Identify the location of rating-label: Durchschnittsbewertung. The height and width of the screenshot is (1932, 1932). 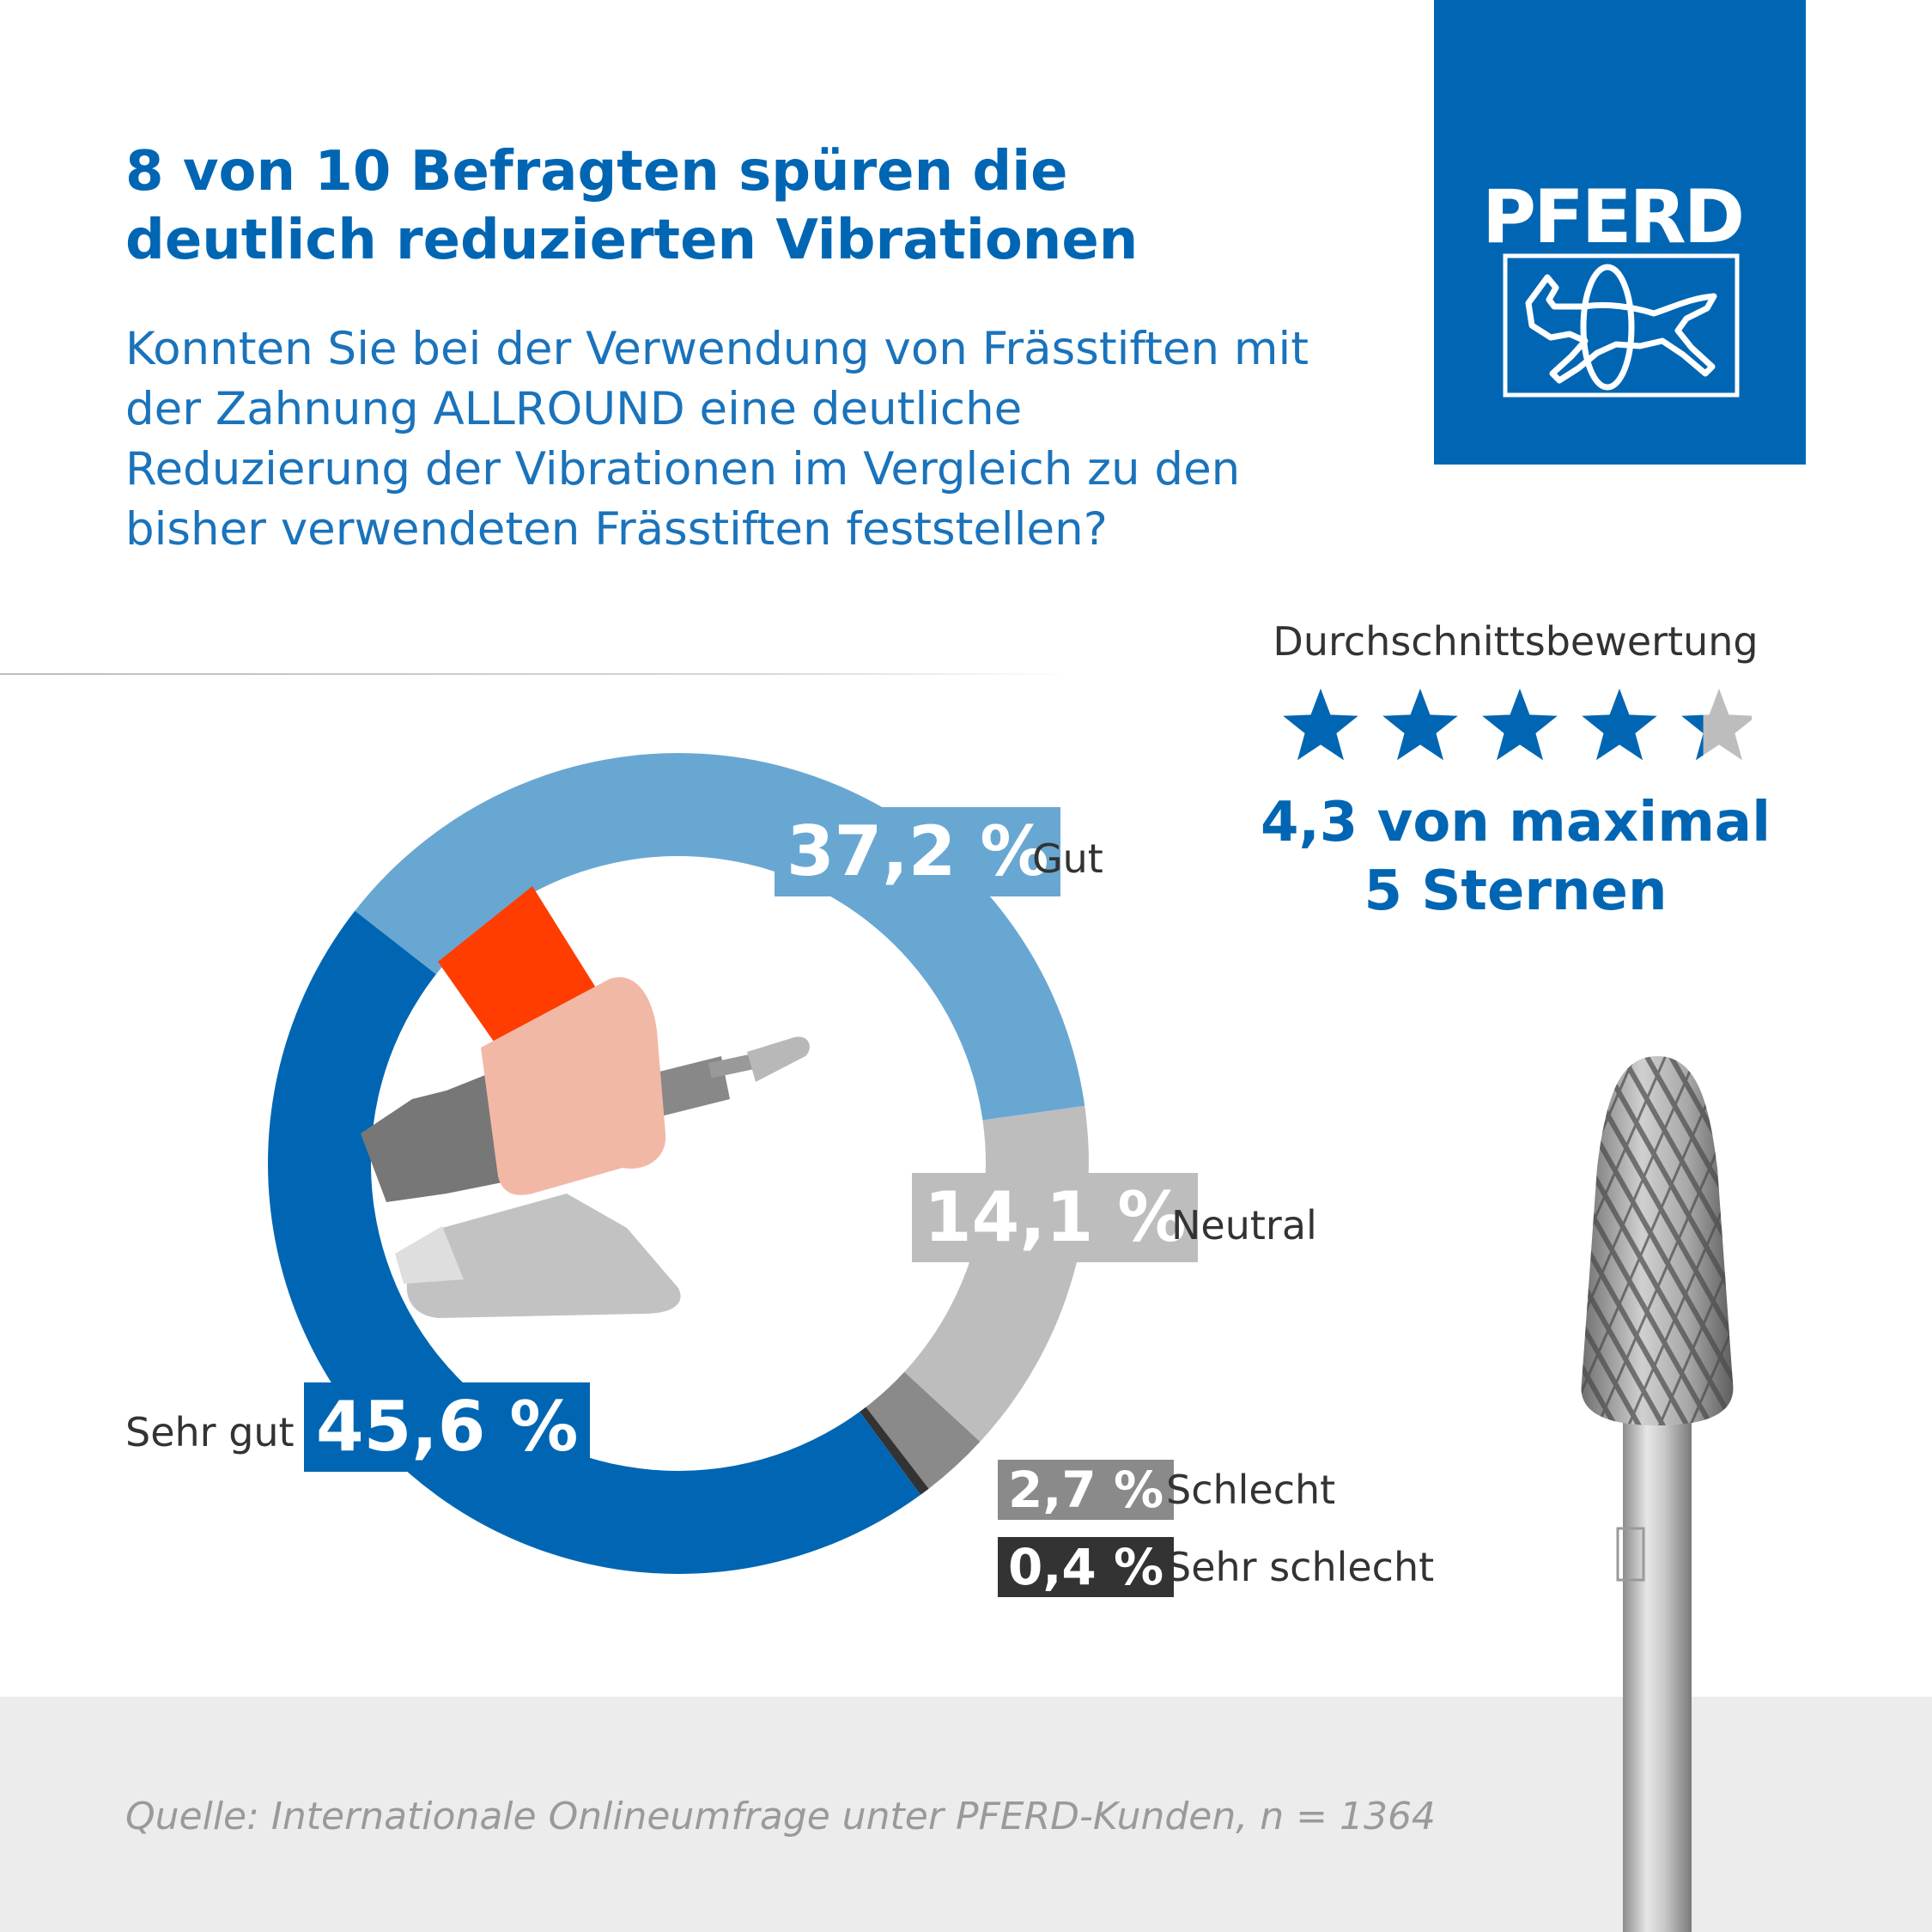
(1516, 641).